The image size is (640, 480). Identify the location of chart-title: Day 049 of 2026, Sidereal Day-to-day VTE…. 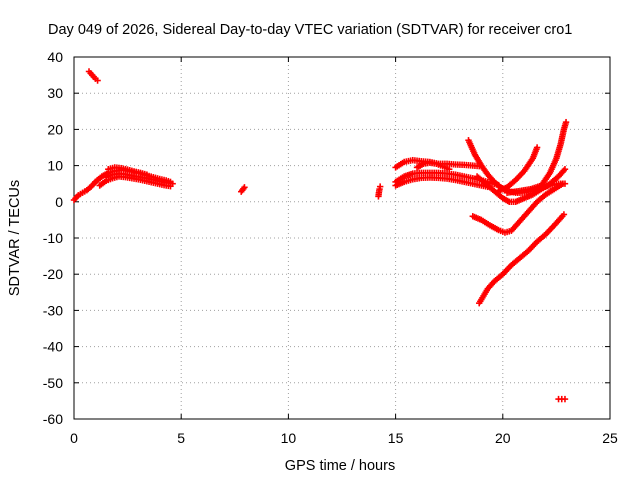
(310, 30).